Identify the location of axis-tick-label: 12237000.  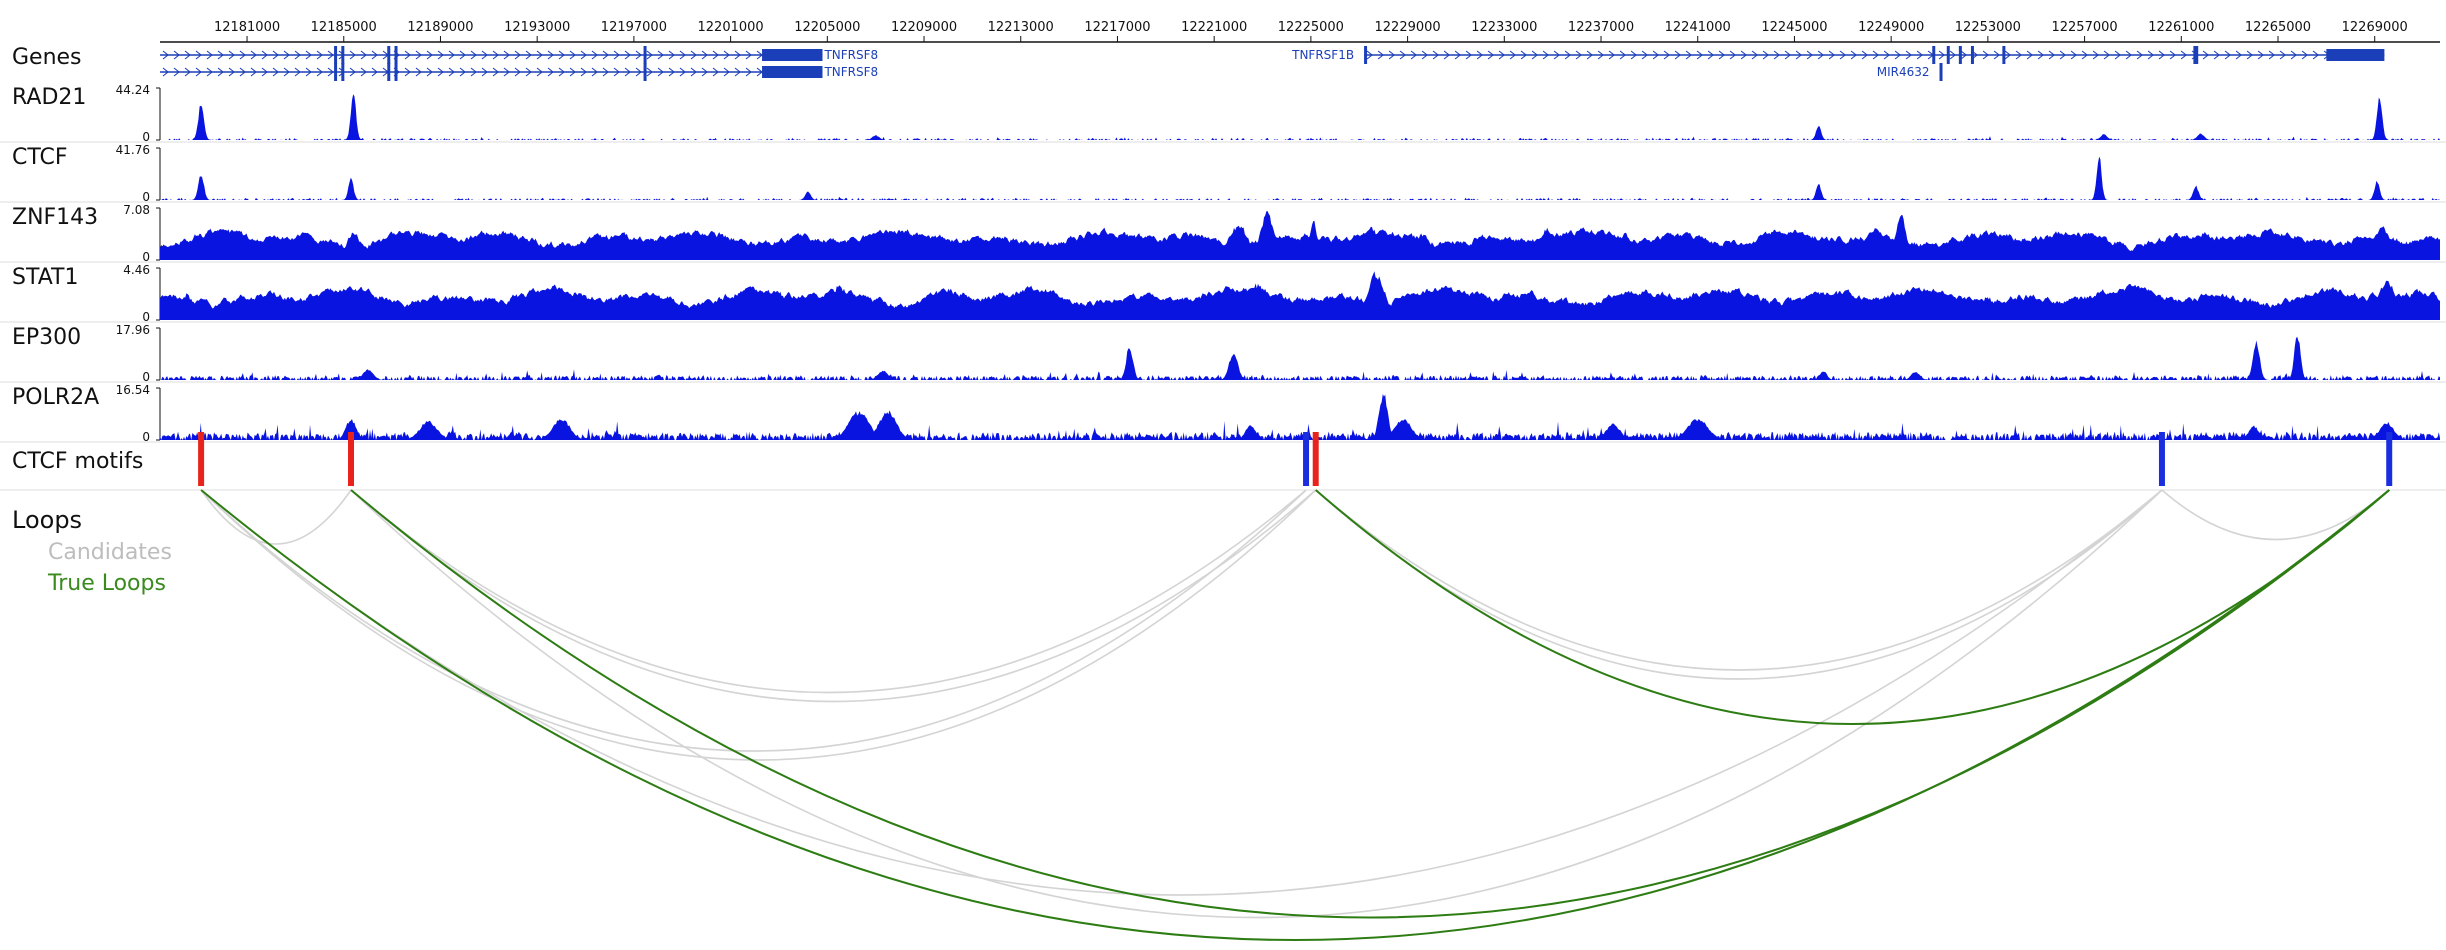
(1601, 27).